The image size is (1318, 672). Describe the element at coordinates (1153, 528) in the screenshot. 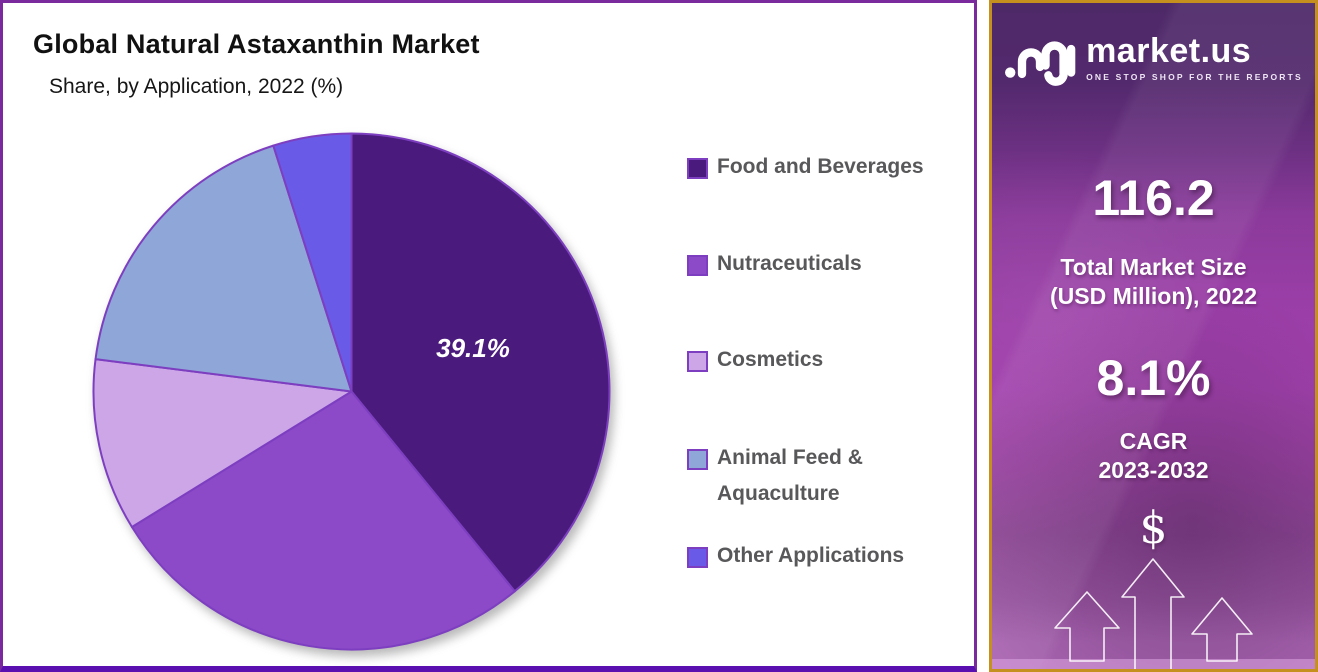

I see `dollar-icon: $` at that location.